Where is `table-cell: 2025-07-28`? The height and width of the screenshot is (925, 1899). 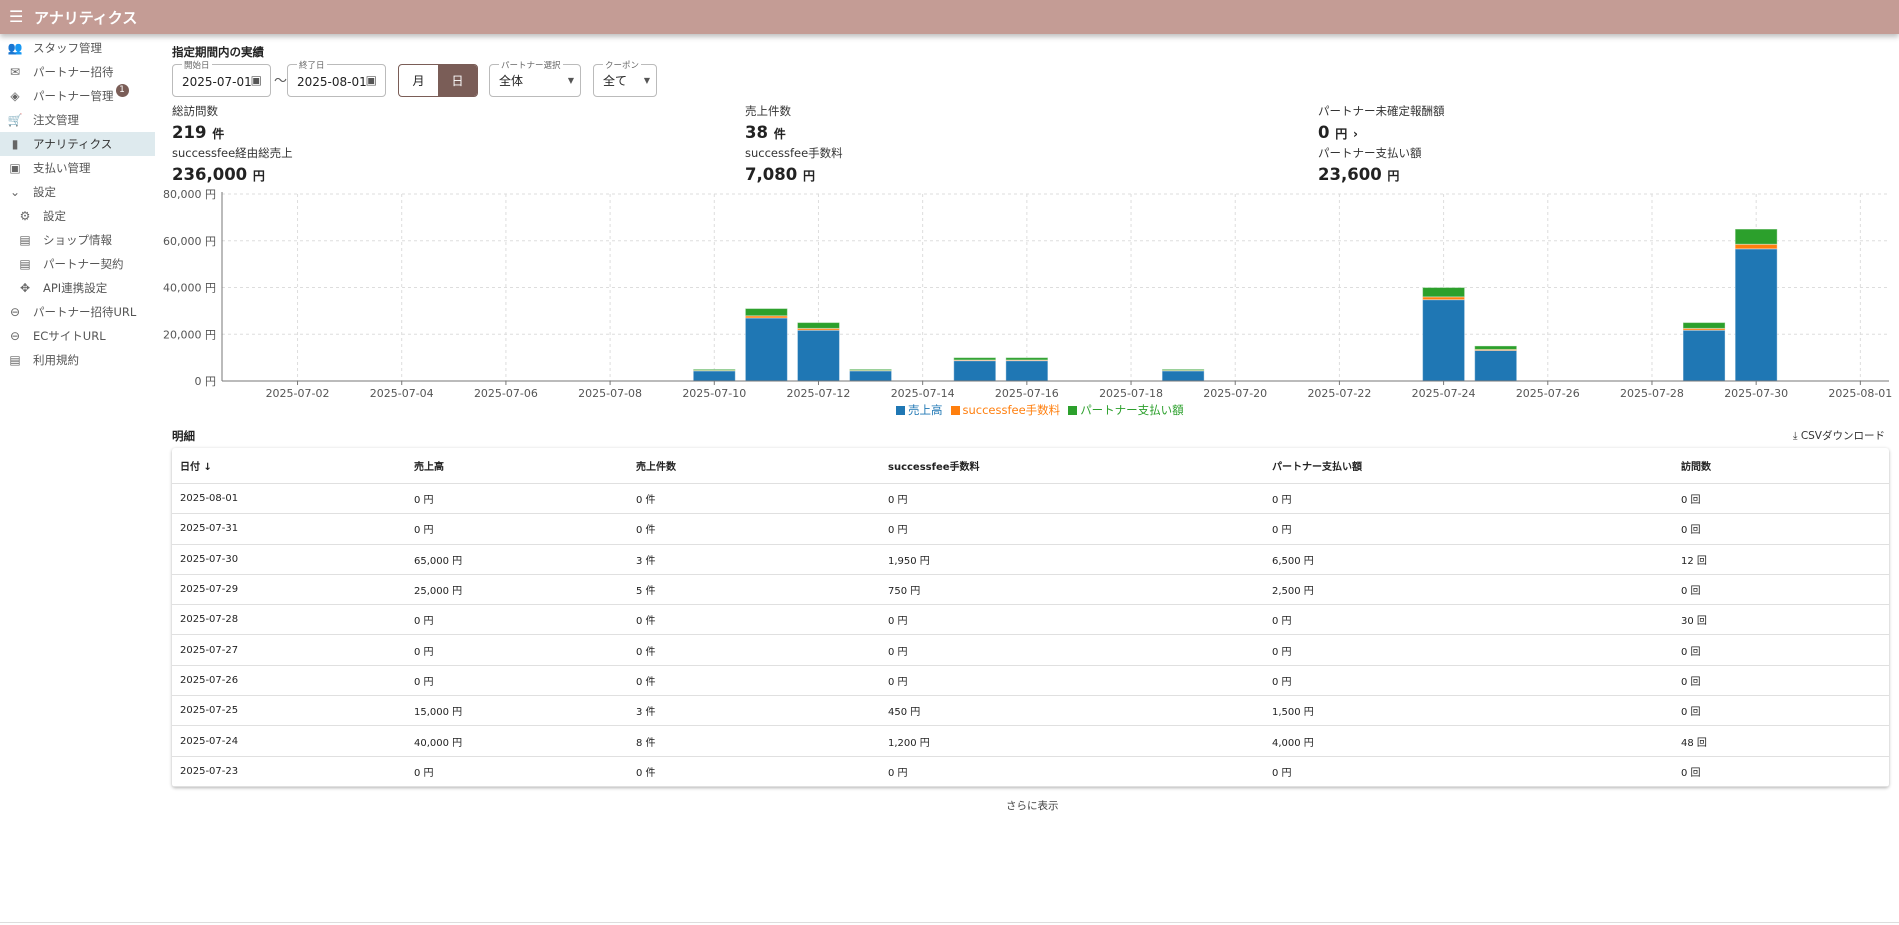
table-cell: 2025-07-28 is located at coordinates (209, 620).